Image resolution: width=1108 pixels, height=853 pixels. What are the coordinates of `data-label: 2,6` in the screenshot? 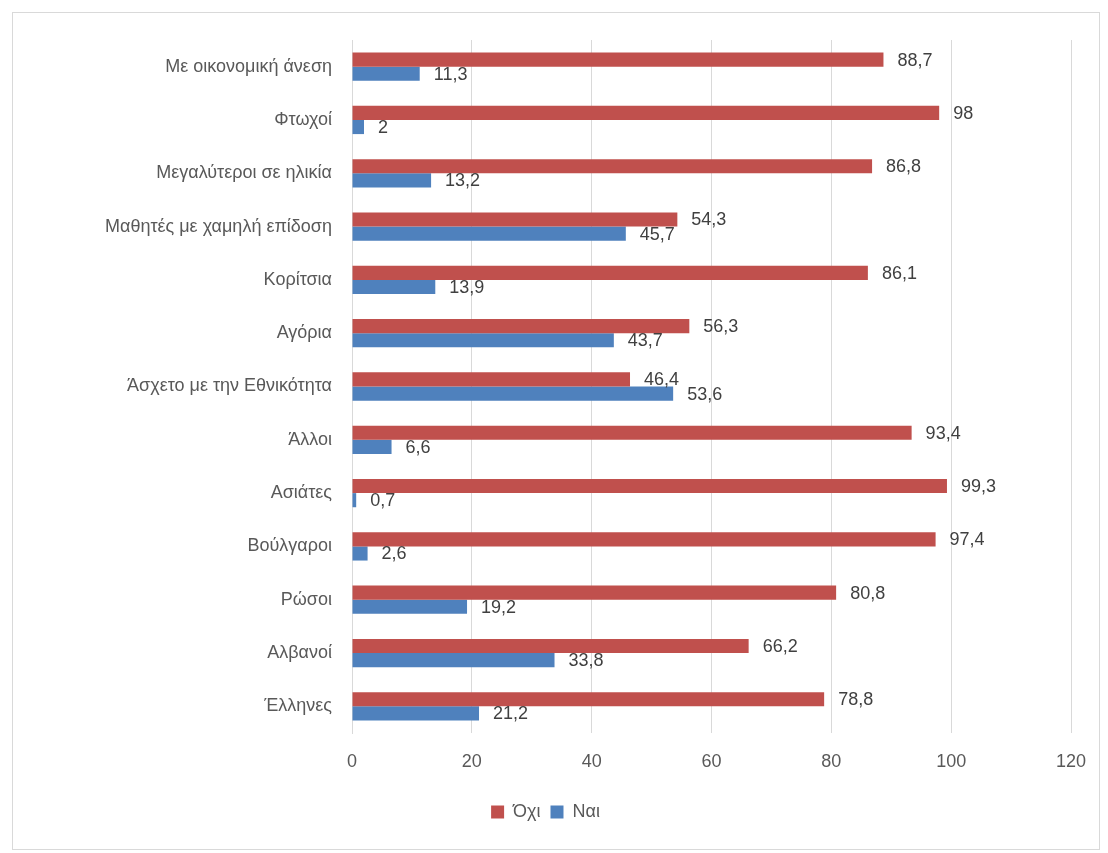 It's located at (394, 553).